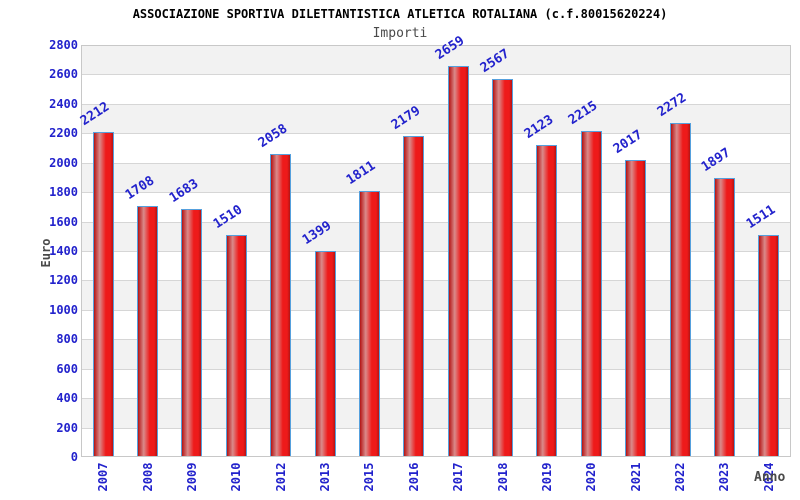  Describe the element at coordinates (636, 308) in the screenshot. I see `bar-2021` at that location.